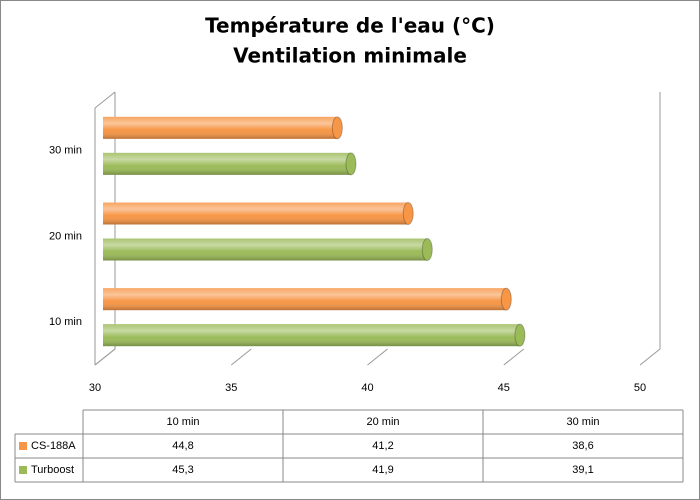 The image size is (700, 500). Describe the element at coordinates (182, 470) in the screenshot. I see `table-cell: 45,3` at that location.